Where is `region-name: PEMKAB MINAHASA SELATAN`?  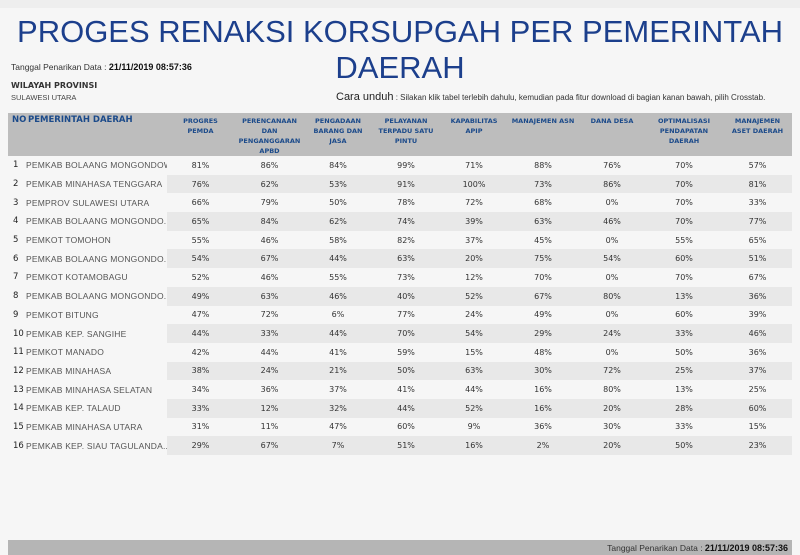 region-name: PEMKAB MINAHASA SELATAN is located at coordinates (89, 389).